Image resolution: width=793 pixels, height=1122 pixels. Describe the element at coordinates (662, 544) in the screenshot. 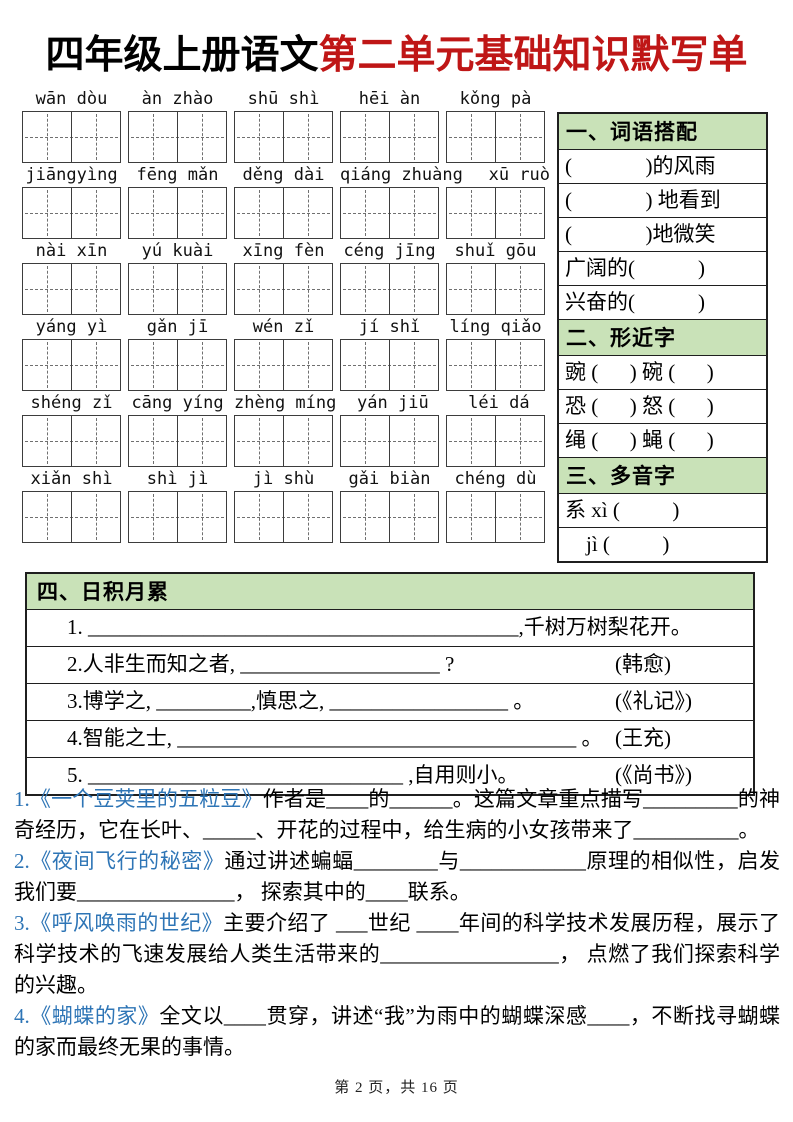

I see `exercise-row: jì ( )` at that location.